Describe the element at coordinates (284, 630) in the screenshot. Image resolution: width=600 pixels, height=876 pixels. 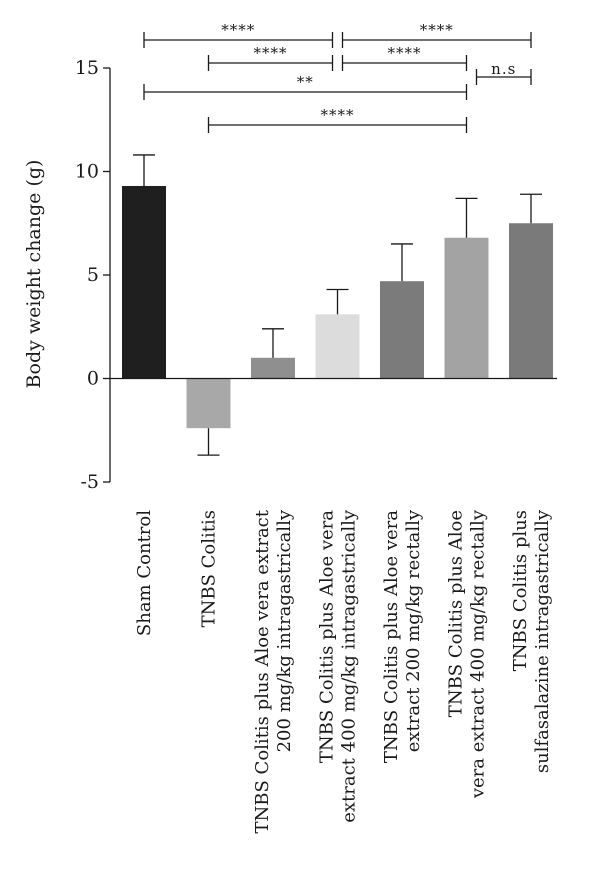
I see `category-label-line: 200 mg/kg intragastrically` at that location.